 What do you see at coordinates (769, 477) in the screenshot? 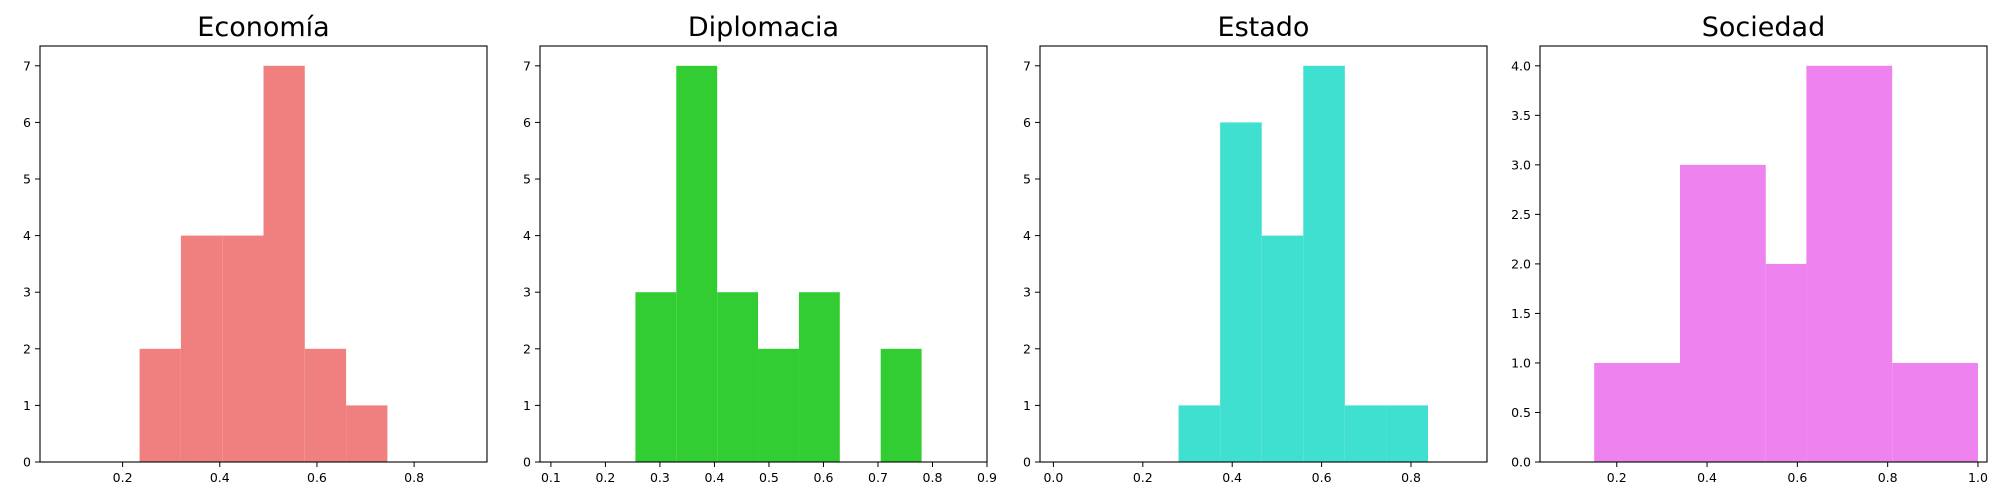
I see `x-tick-label: 0.5` at bounding box center [769, 477].